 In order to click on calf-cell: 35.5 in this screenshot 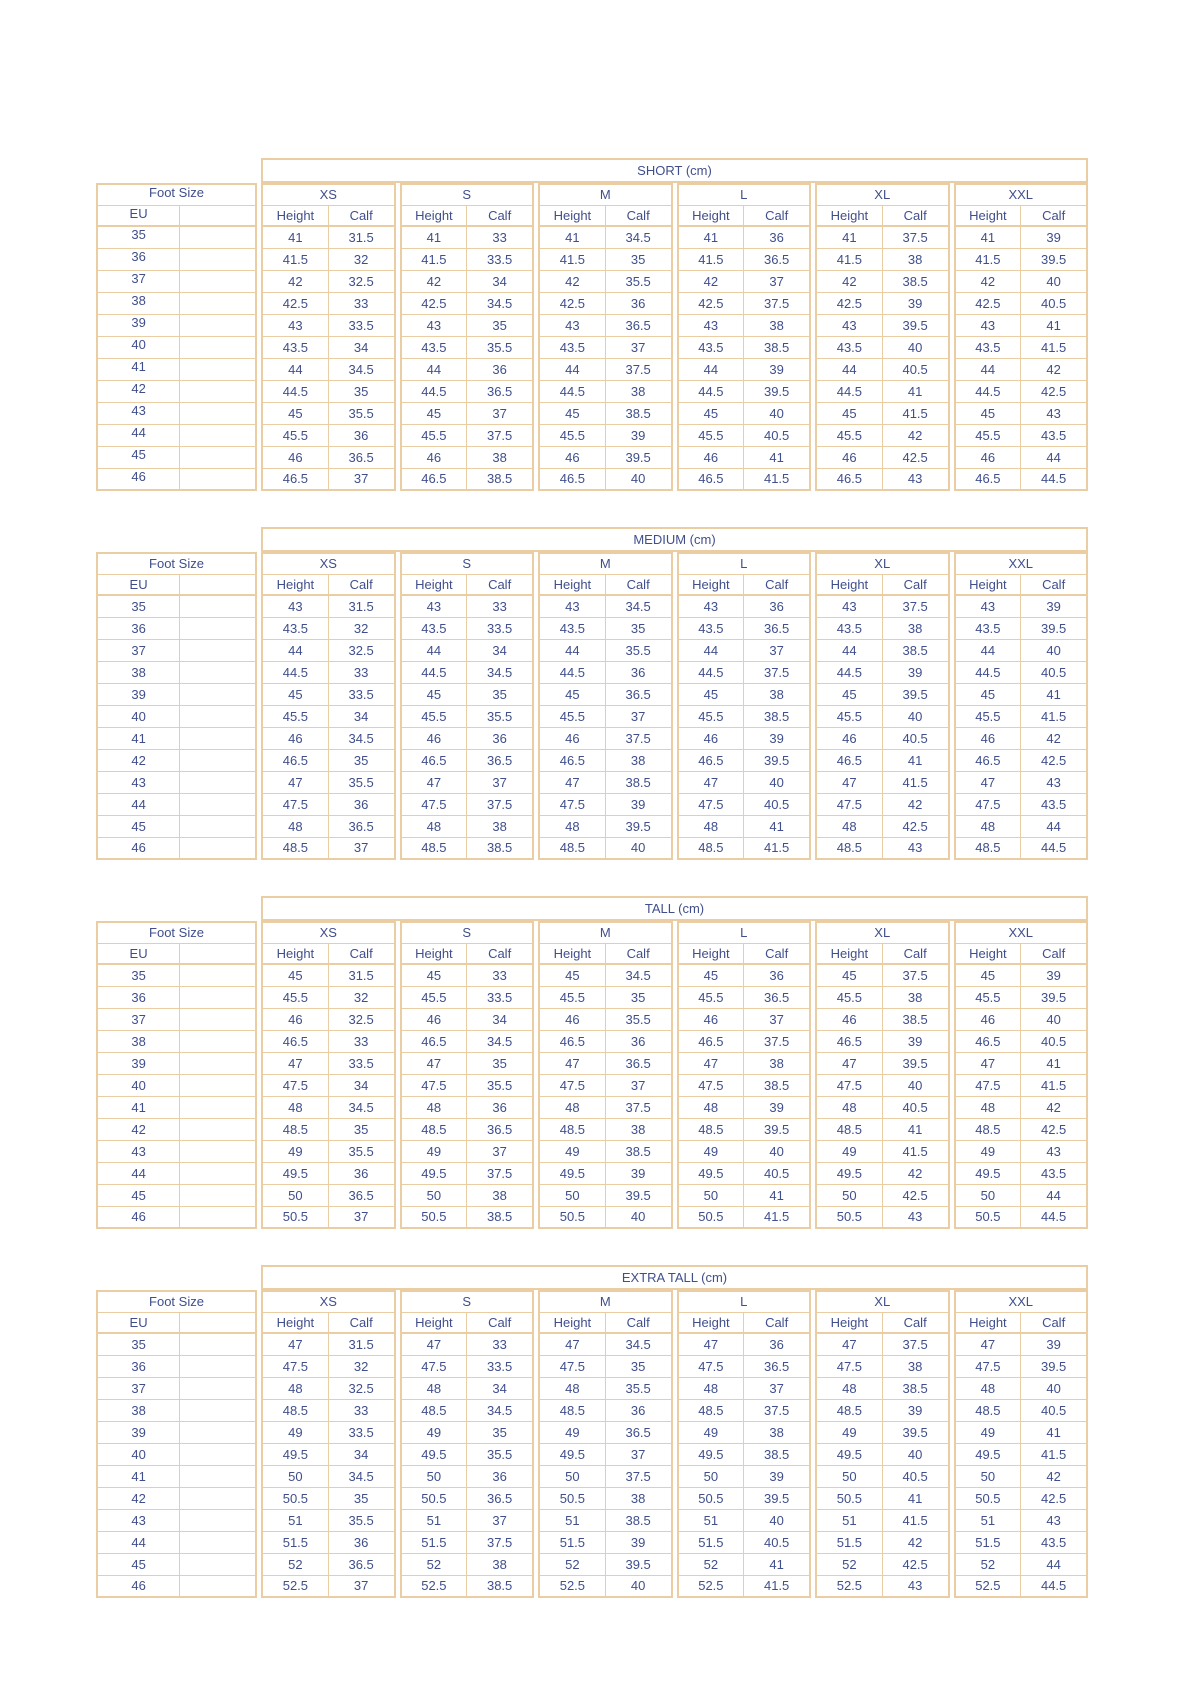, I will do `click(361, 1151)`.